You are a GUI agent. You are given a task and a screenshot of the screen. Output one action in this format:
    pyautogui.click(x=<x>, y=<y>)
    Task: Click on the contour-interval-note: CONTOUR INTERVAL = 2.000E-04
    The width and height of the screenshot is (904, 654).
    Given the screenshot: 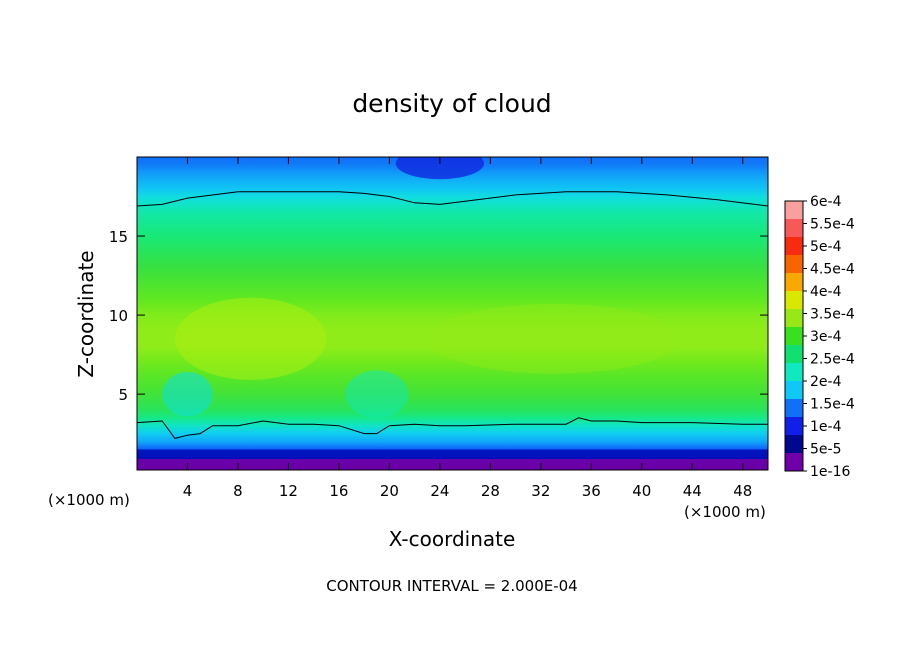 What is the action you would take?
    pyautogui.click(x=451, y=586)
    